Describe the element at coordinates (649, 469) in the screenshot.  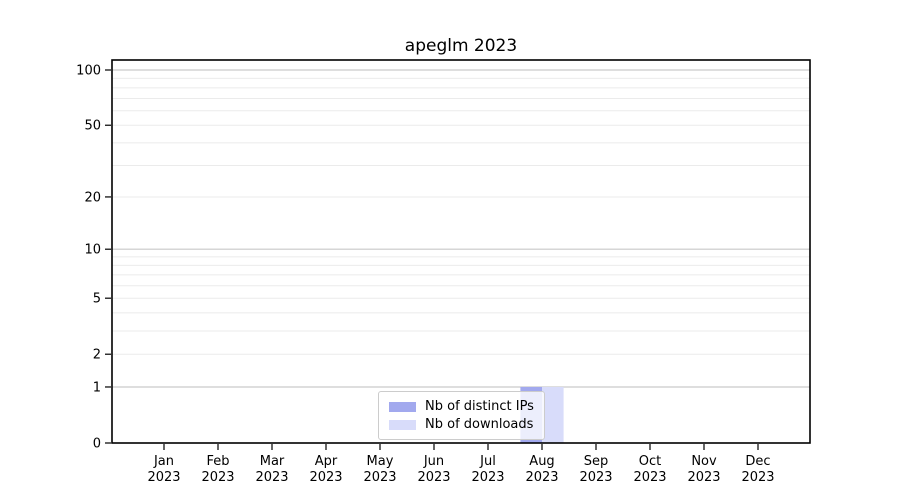
I see `x-tick-label: Oct 2023` at that location.